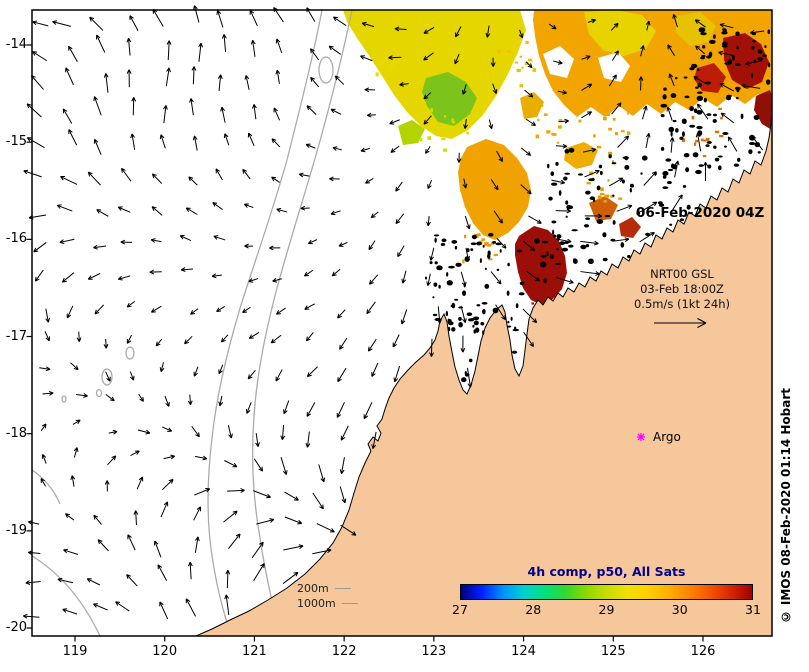 Image resolution: width=809 pixels, height=672 pixels. I want to click on y-tick-label: -17, so click(16, 336).